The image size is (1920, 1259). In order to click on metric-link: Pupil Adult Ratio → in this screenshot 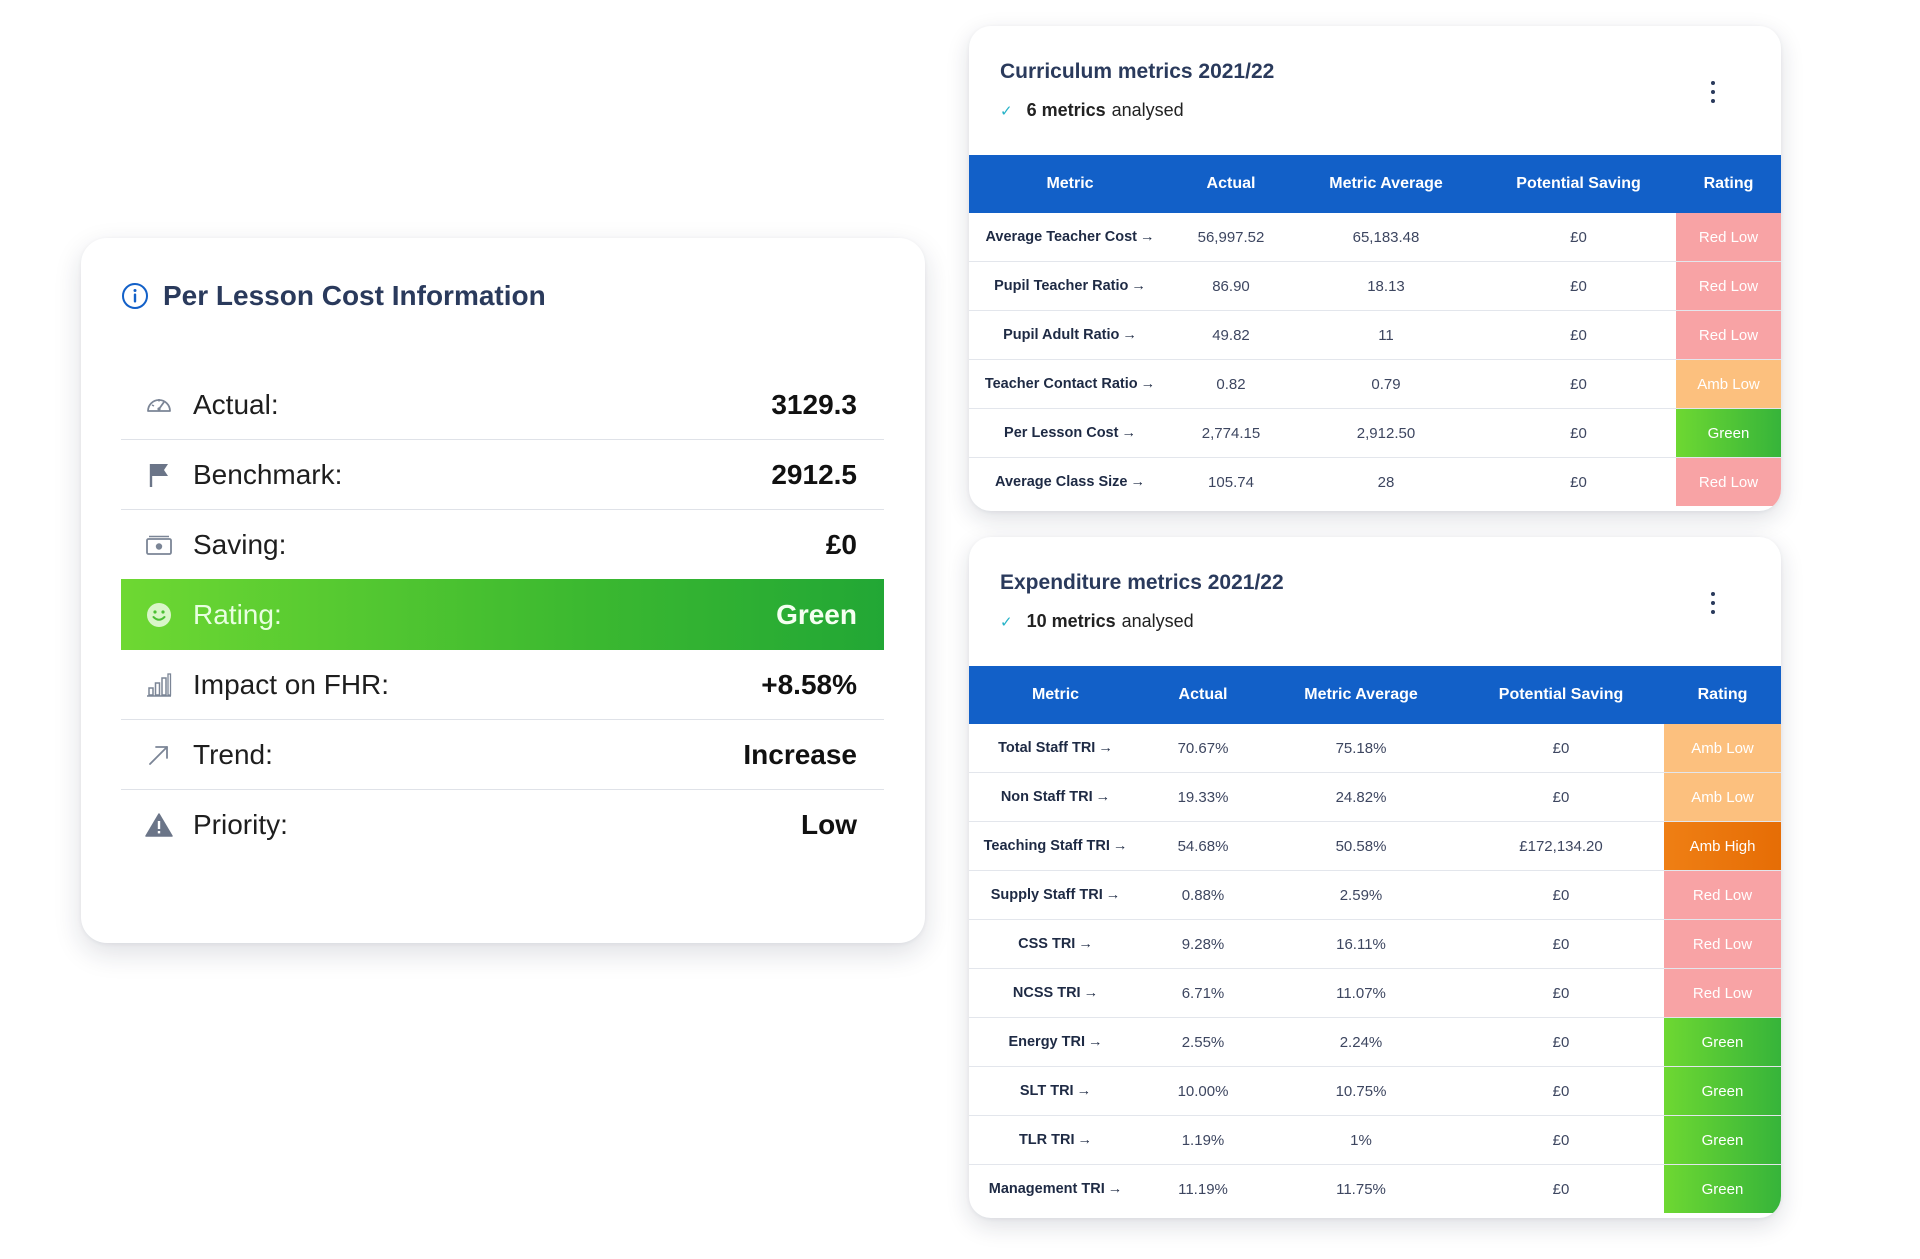, I will do `click(1070, 335)`.